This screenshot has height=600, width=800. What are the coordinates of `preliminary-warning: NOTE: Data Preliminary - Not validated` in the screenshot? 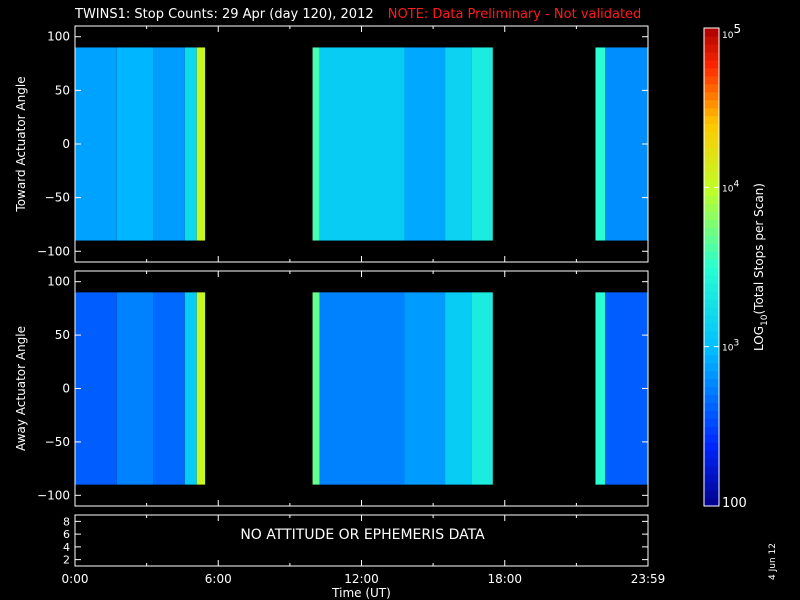 It's located at (514, 14).